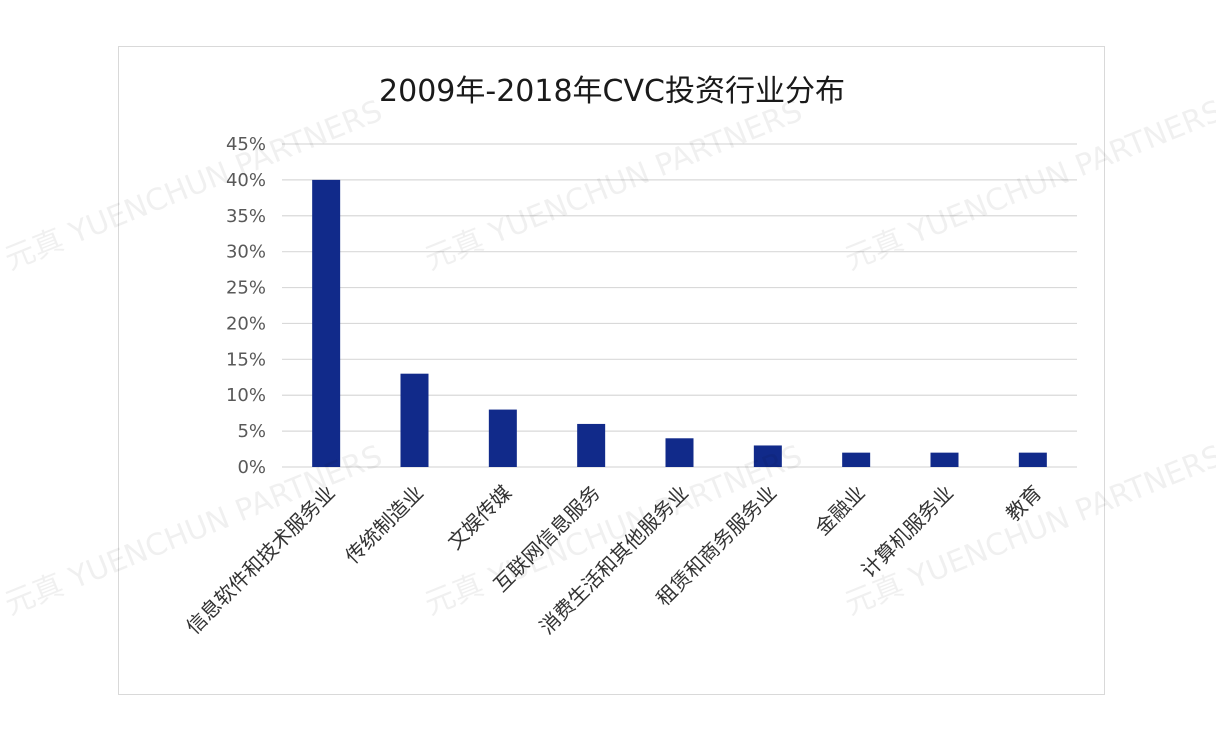 The height and width of the screenshot is (744, 1216). I want to click on x-category-label: 文娱传媒, so click(480, 518).